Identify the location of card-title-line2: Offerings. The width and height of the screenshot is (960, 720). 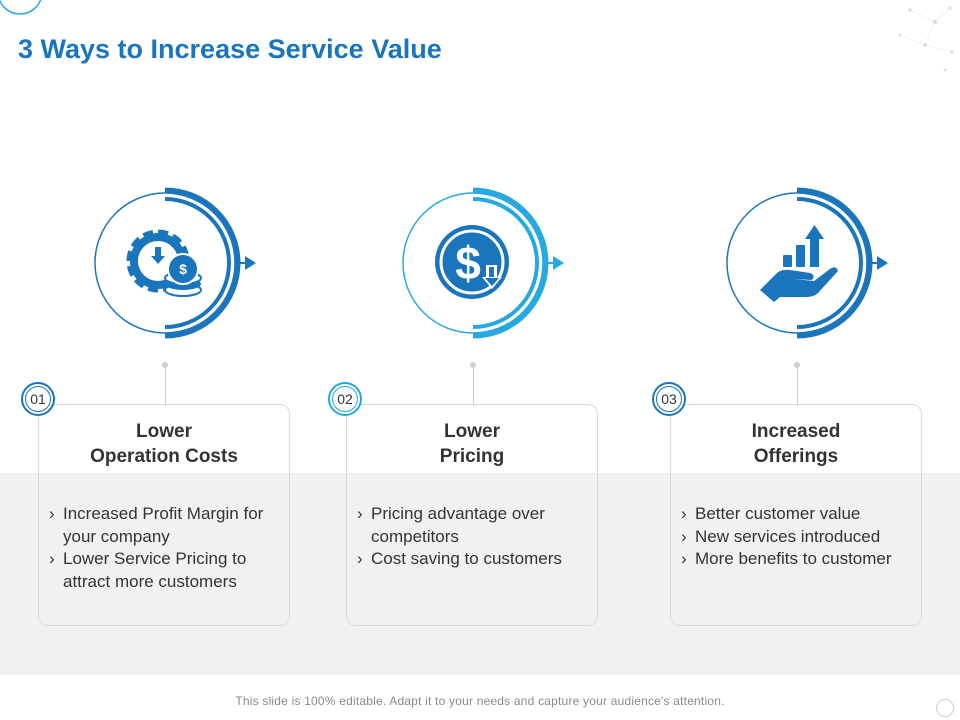
(796, 456).